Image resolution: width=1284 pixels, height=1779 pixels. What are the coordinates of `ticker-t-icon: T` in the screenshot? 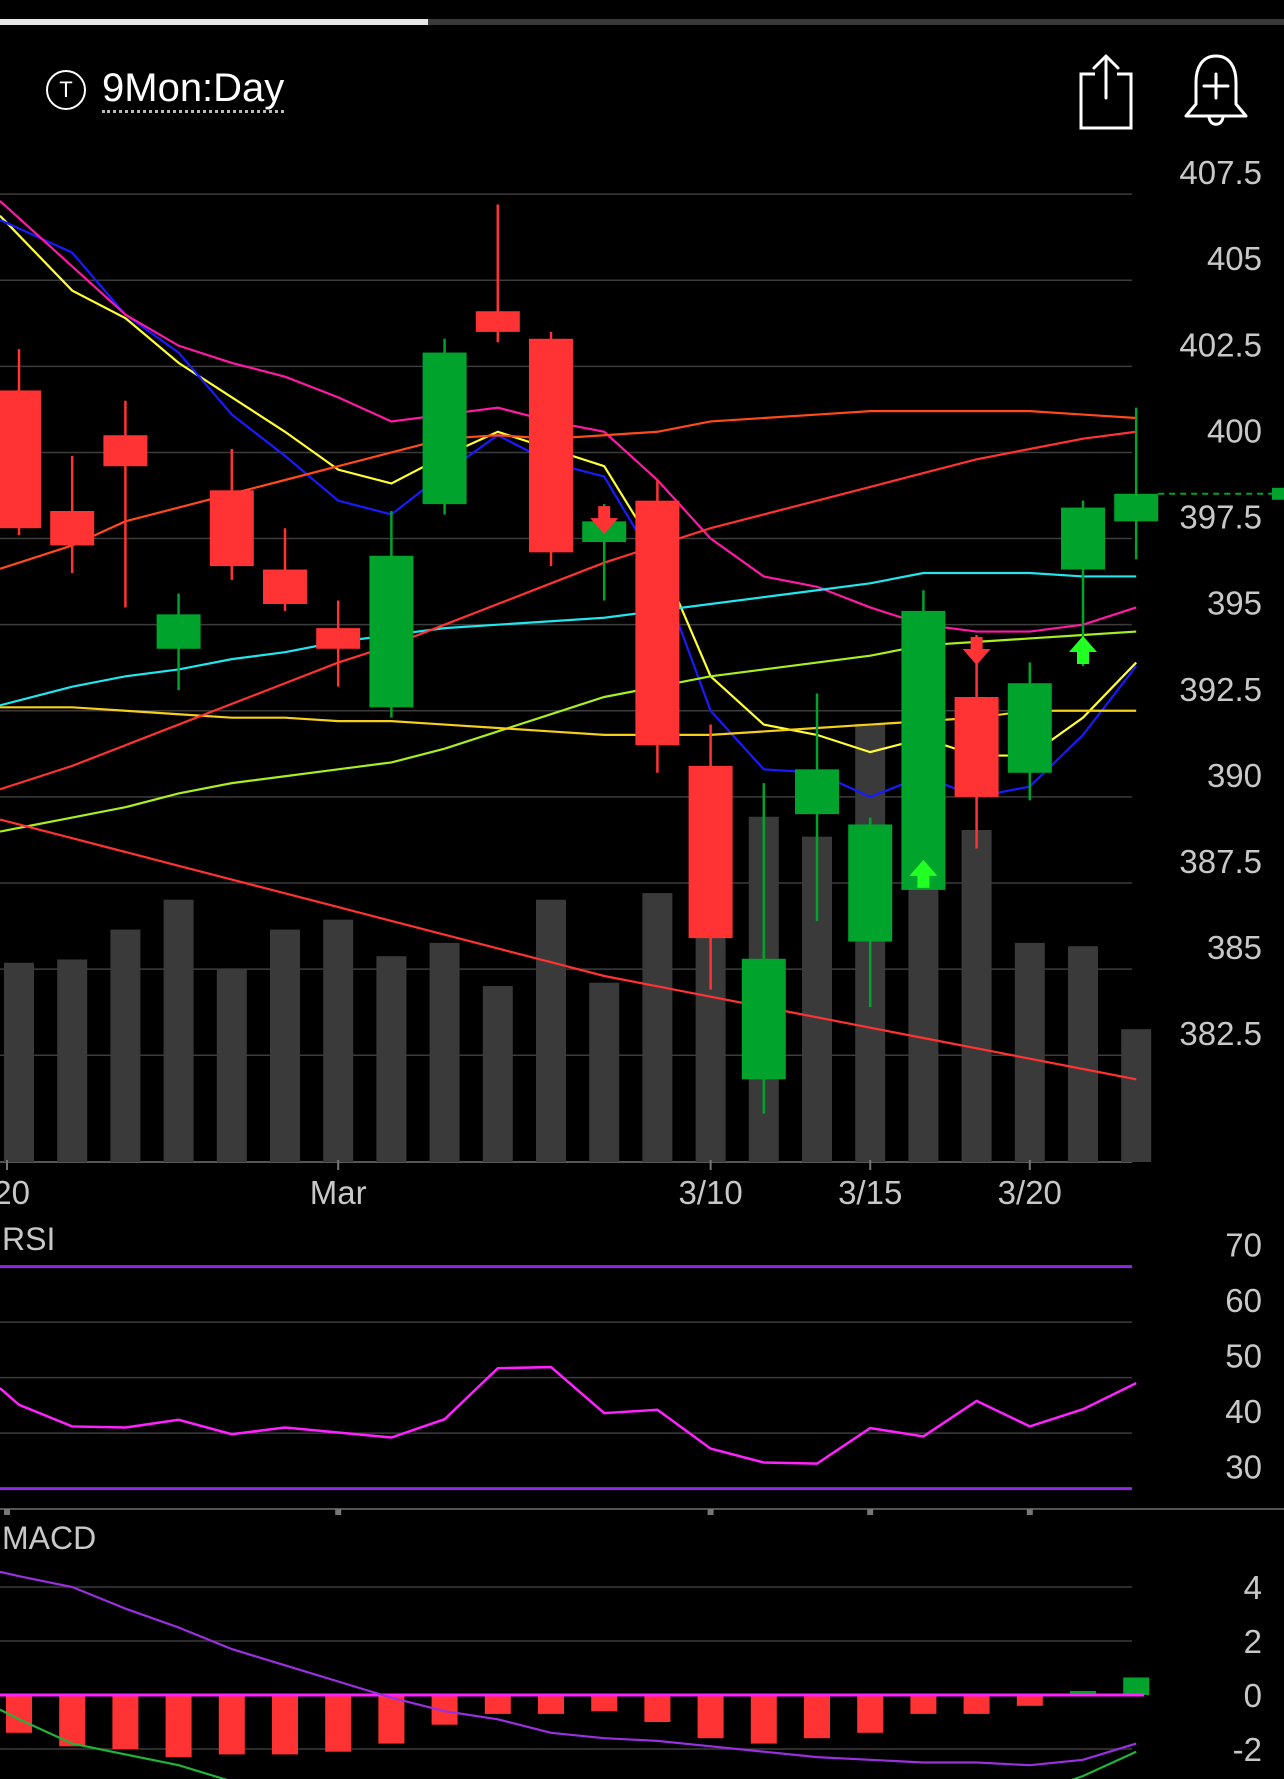 It's located at (66, 89).